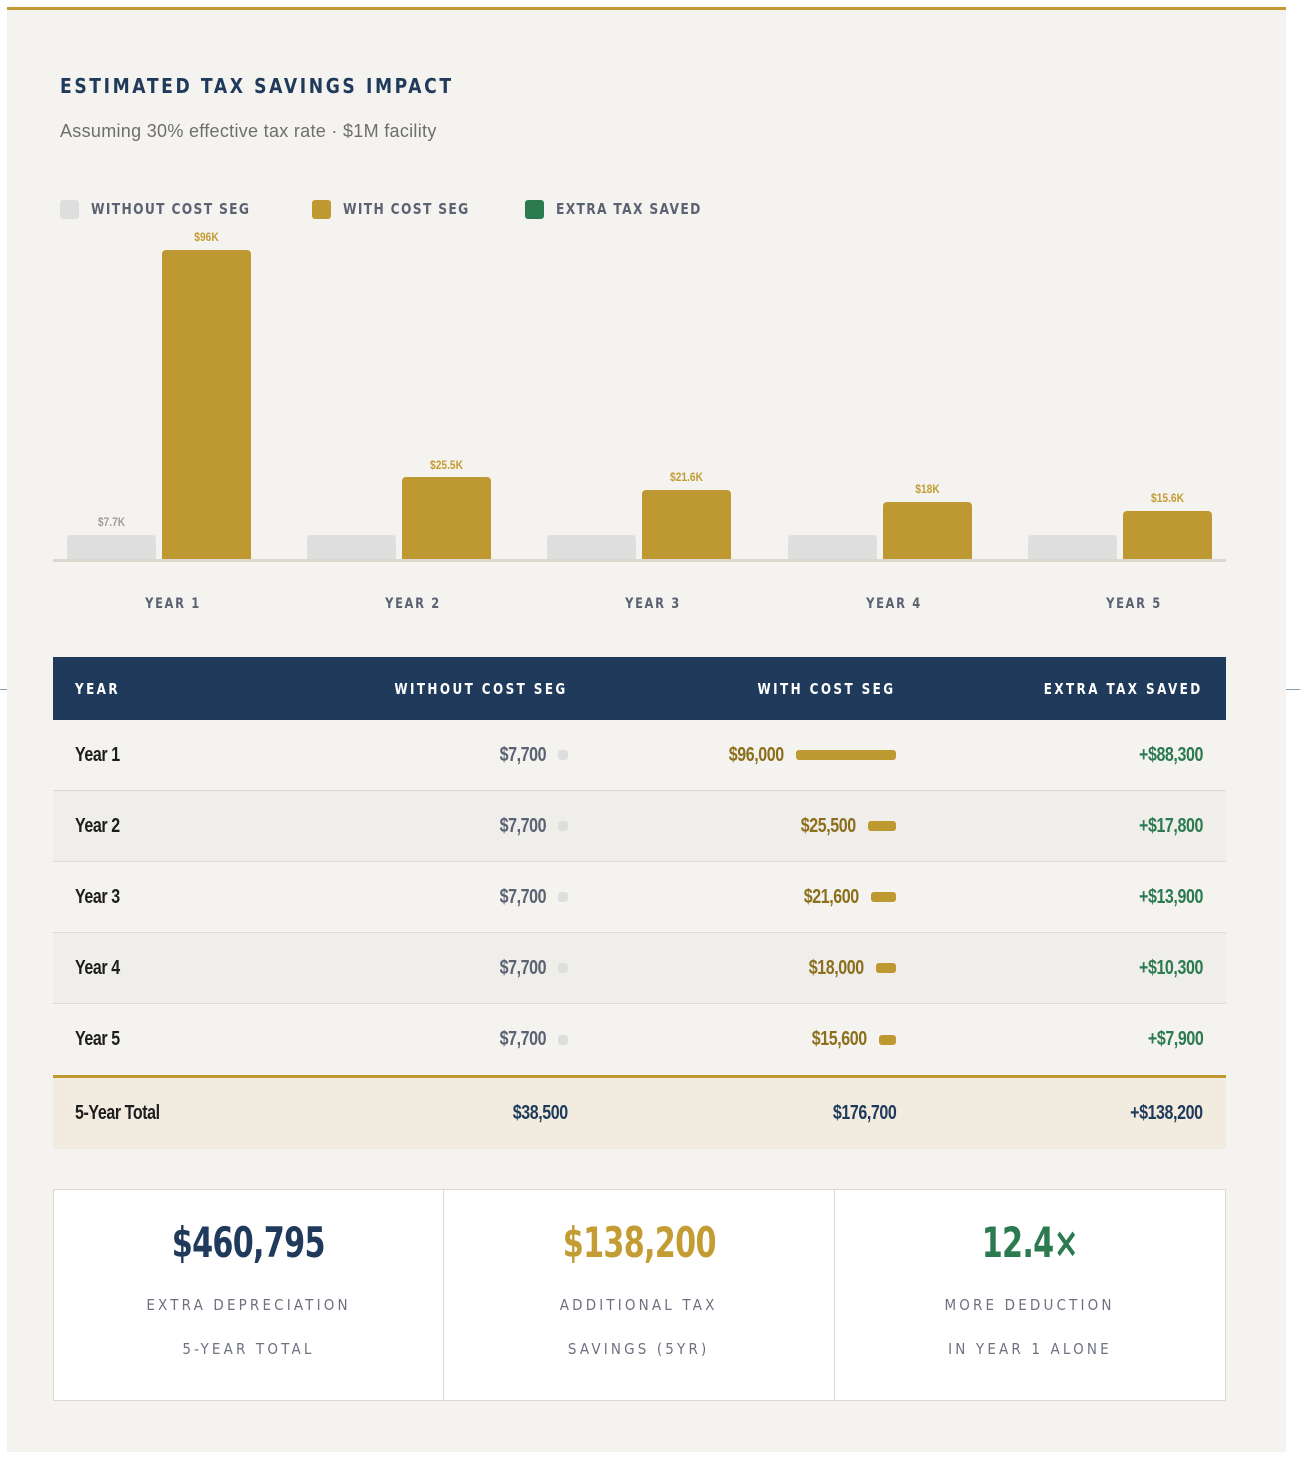 The width and height of the screenshot is (1300, 1466). Describe the element at coordinates (206, 237) in the screenshot. I see `bar-value-label: $96K` at that location.